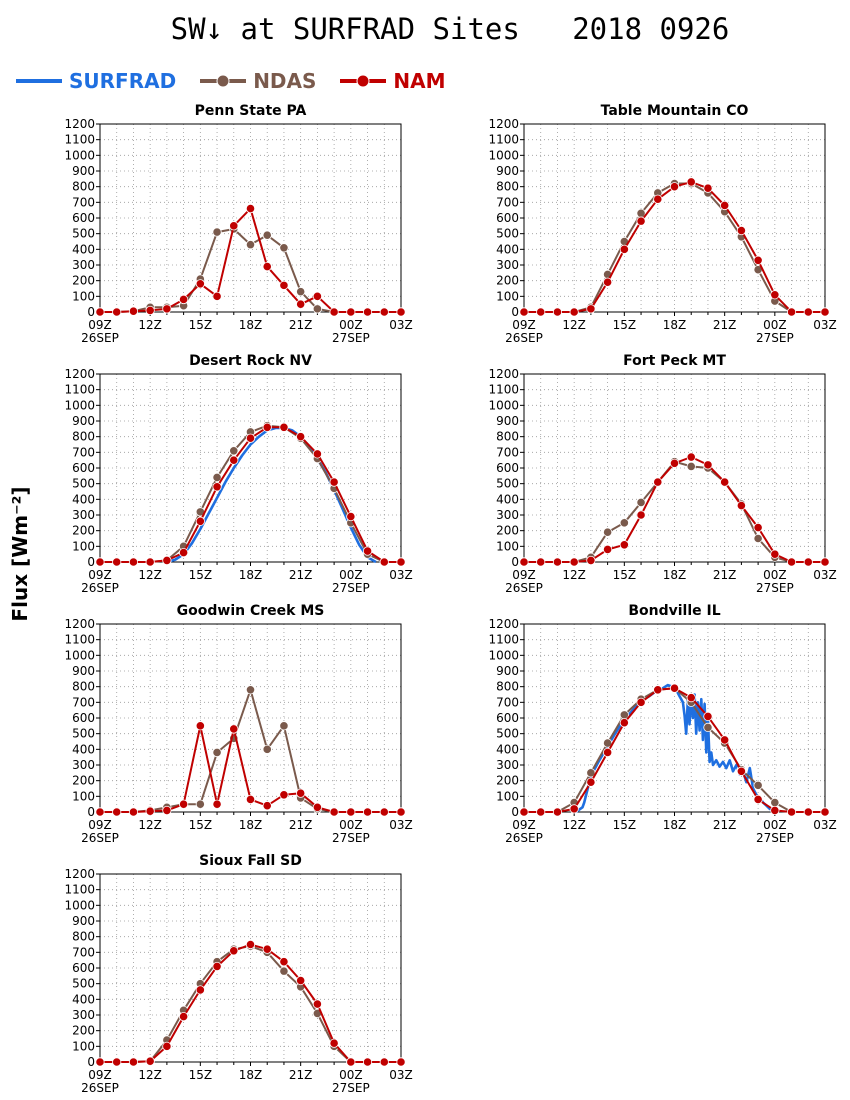 This screenshot has height=1100, width=850. I want to click on x-tick-label: 15Z, so click(201, 825).